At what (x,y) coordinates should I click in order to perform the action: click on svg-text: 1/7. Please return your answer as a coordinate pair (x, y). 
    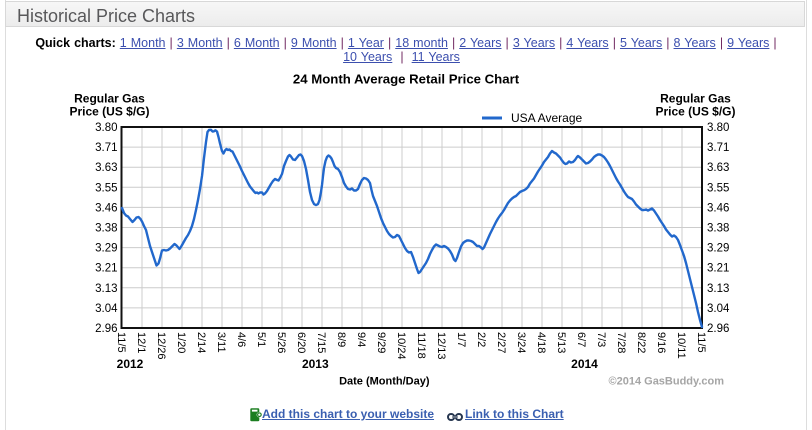
    Looking at the image, I should click on (461, 339).